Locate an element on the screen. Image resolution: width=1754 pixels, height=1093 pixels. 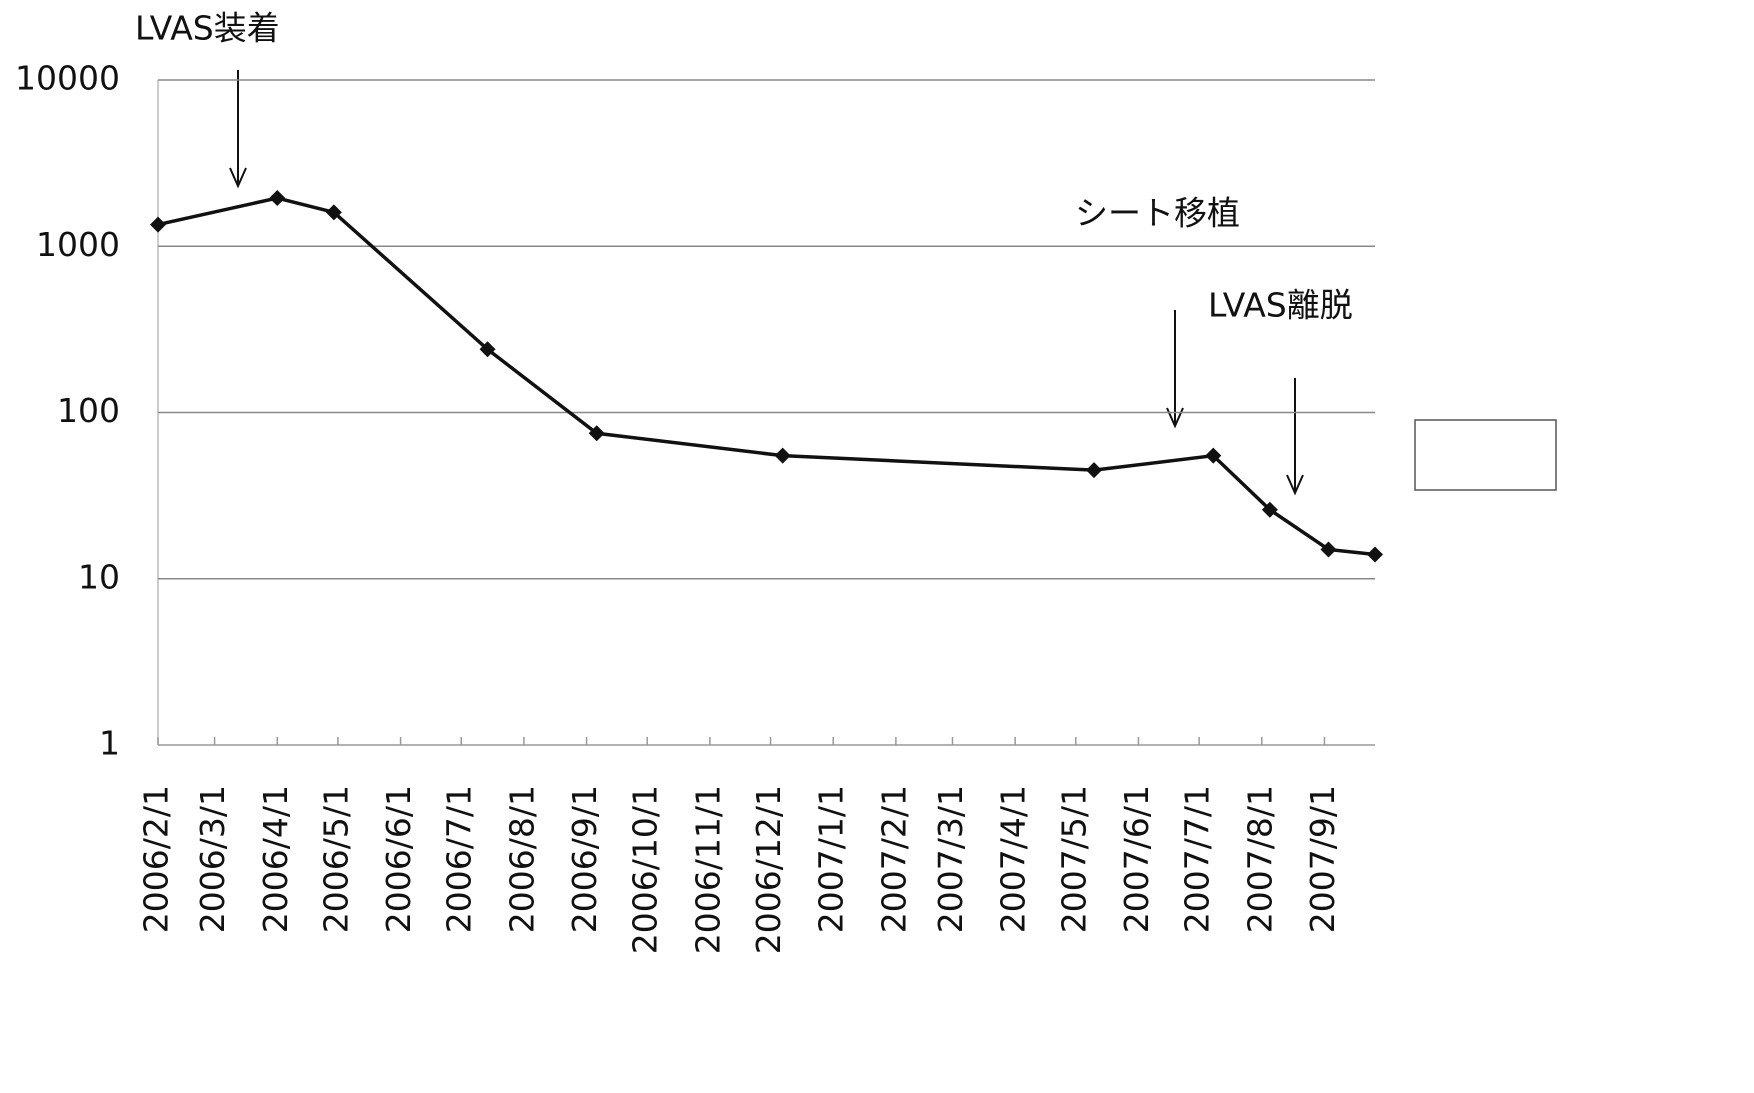
y-tick-label: 100 is located at coordinates (88, 410).